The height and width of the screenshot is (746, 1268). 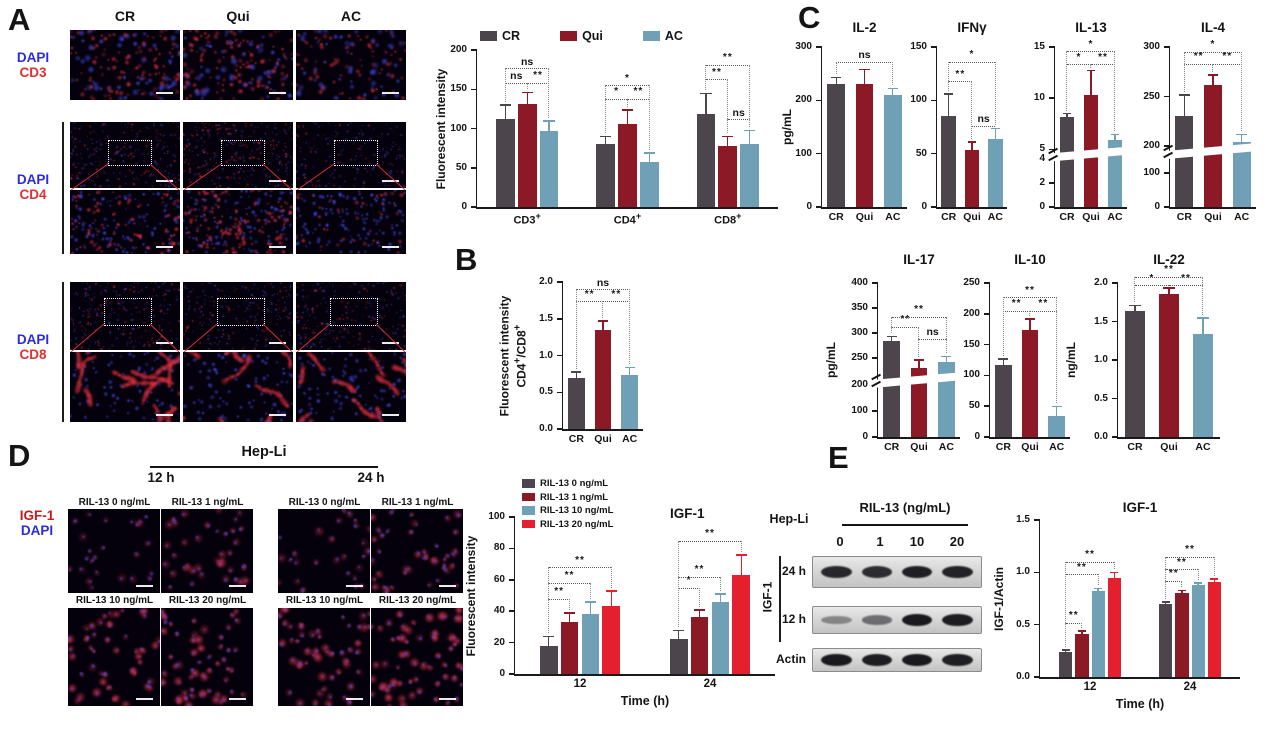 What do you see at coordinates (897, 572) in the screenshot?
I see `blot-igf1-24h` at bounding box center [897, 572].